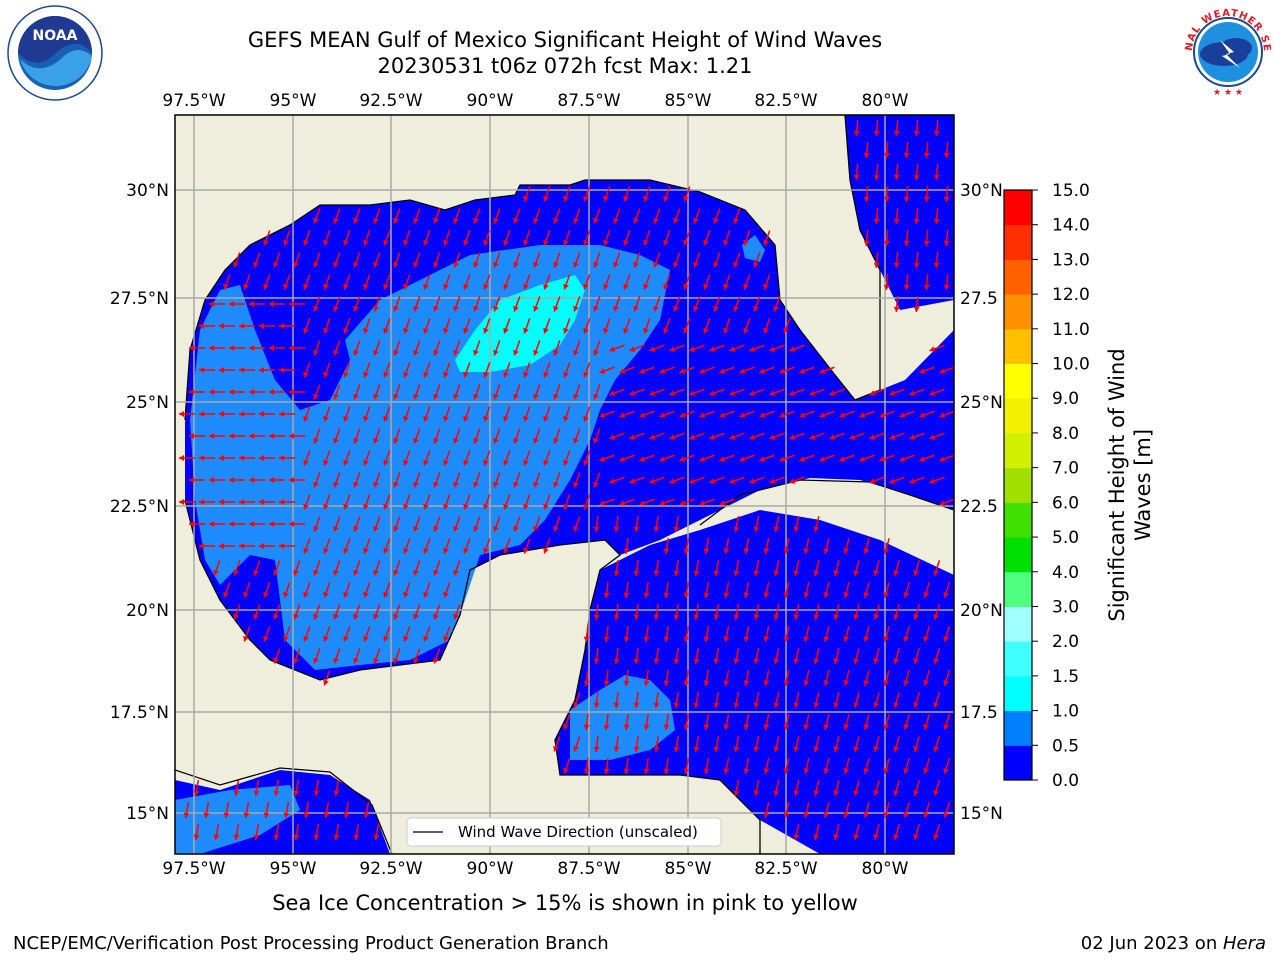 This screenshot has height=960, width=1280. What do you see at coordinates (293, 101) in the screenshot?
I see `lon-label-top: 95°W` at bounding box center [293, 101].